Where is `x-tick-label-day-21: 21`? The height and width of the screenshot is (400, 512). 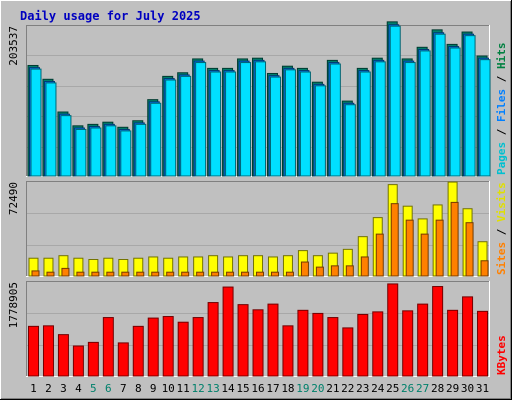 x-tick-label-day-21: 21 is located at coordinates (332, 388).